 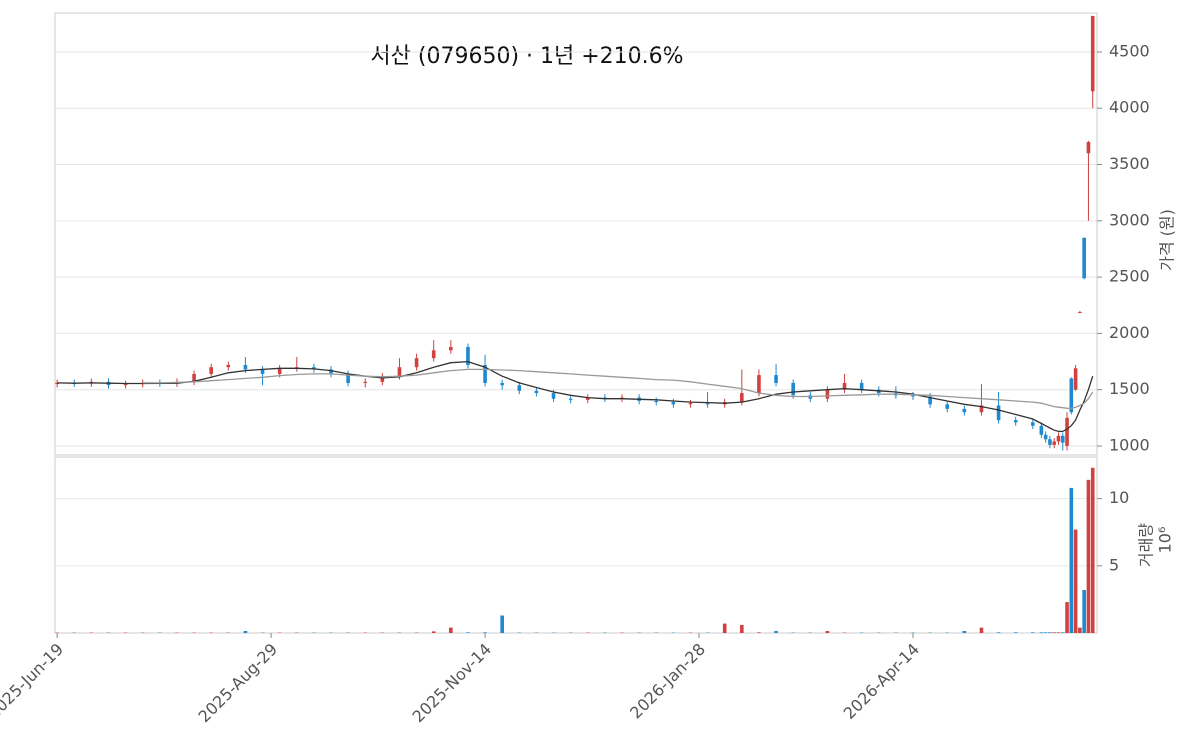 What do you see at coordinates (1129, 388) in the screenshot?
I see `y-tick-label: 1500` at bounding box center [1129, 388].